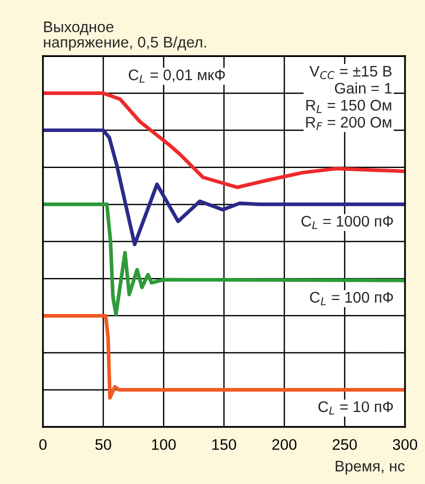 Image resolution: width=425 pixels, height=484 pixels. I want to click on series-label: C$_{L}$ = 10 пФ, so click(355, 408).